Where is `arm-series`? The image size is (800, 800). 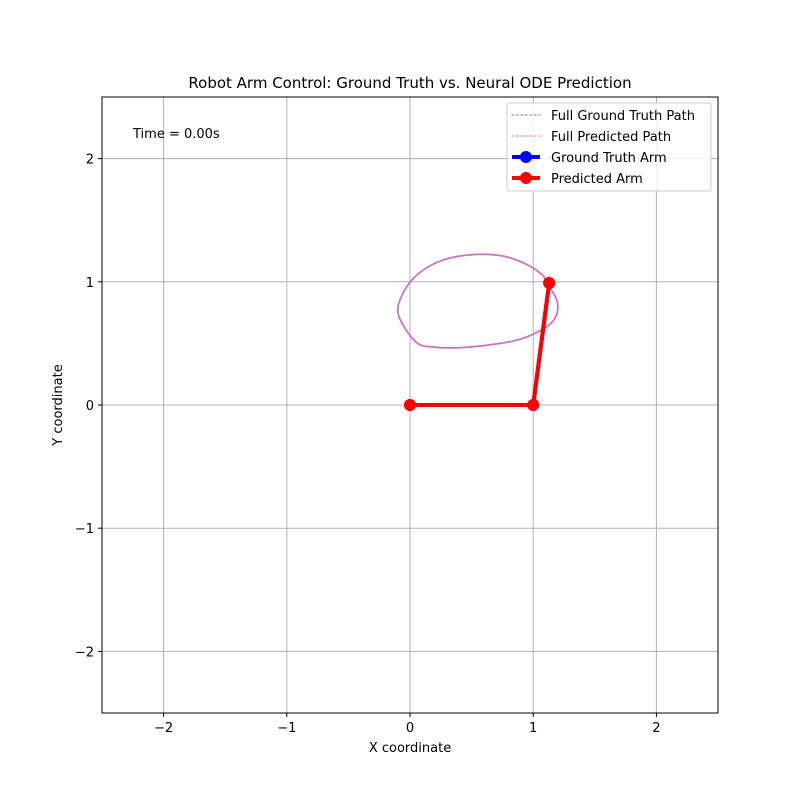 arm-series is located at coordinates (480, 344).